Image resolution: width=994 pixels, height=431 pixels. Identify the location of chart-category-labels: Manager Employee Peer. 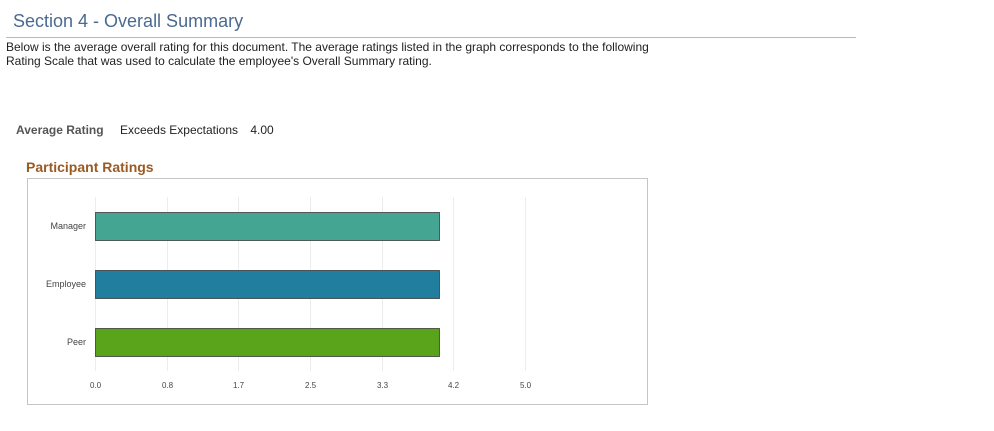
(66, 284).